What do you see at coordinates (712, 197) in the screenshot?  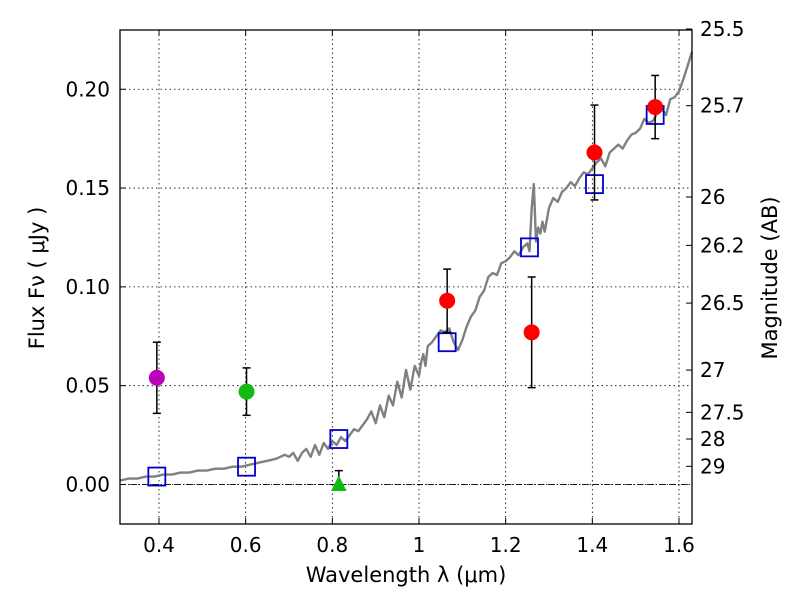 I see `magnitude-tick-label: 26` at bounding box center [712, 197].